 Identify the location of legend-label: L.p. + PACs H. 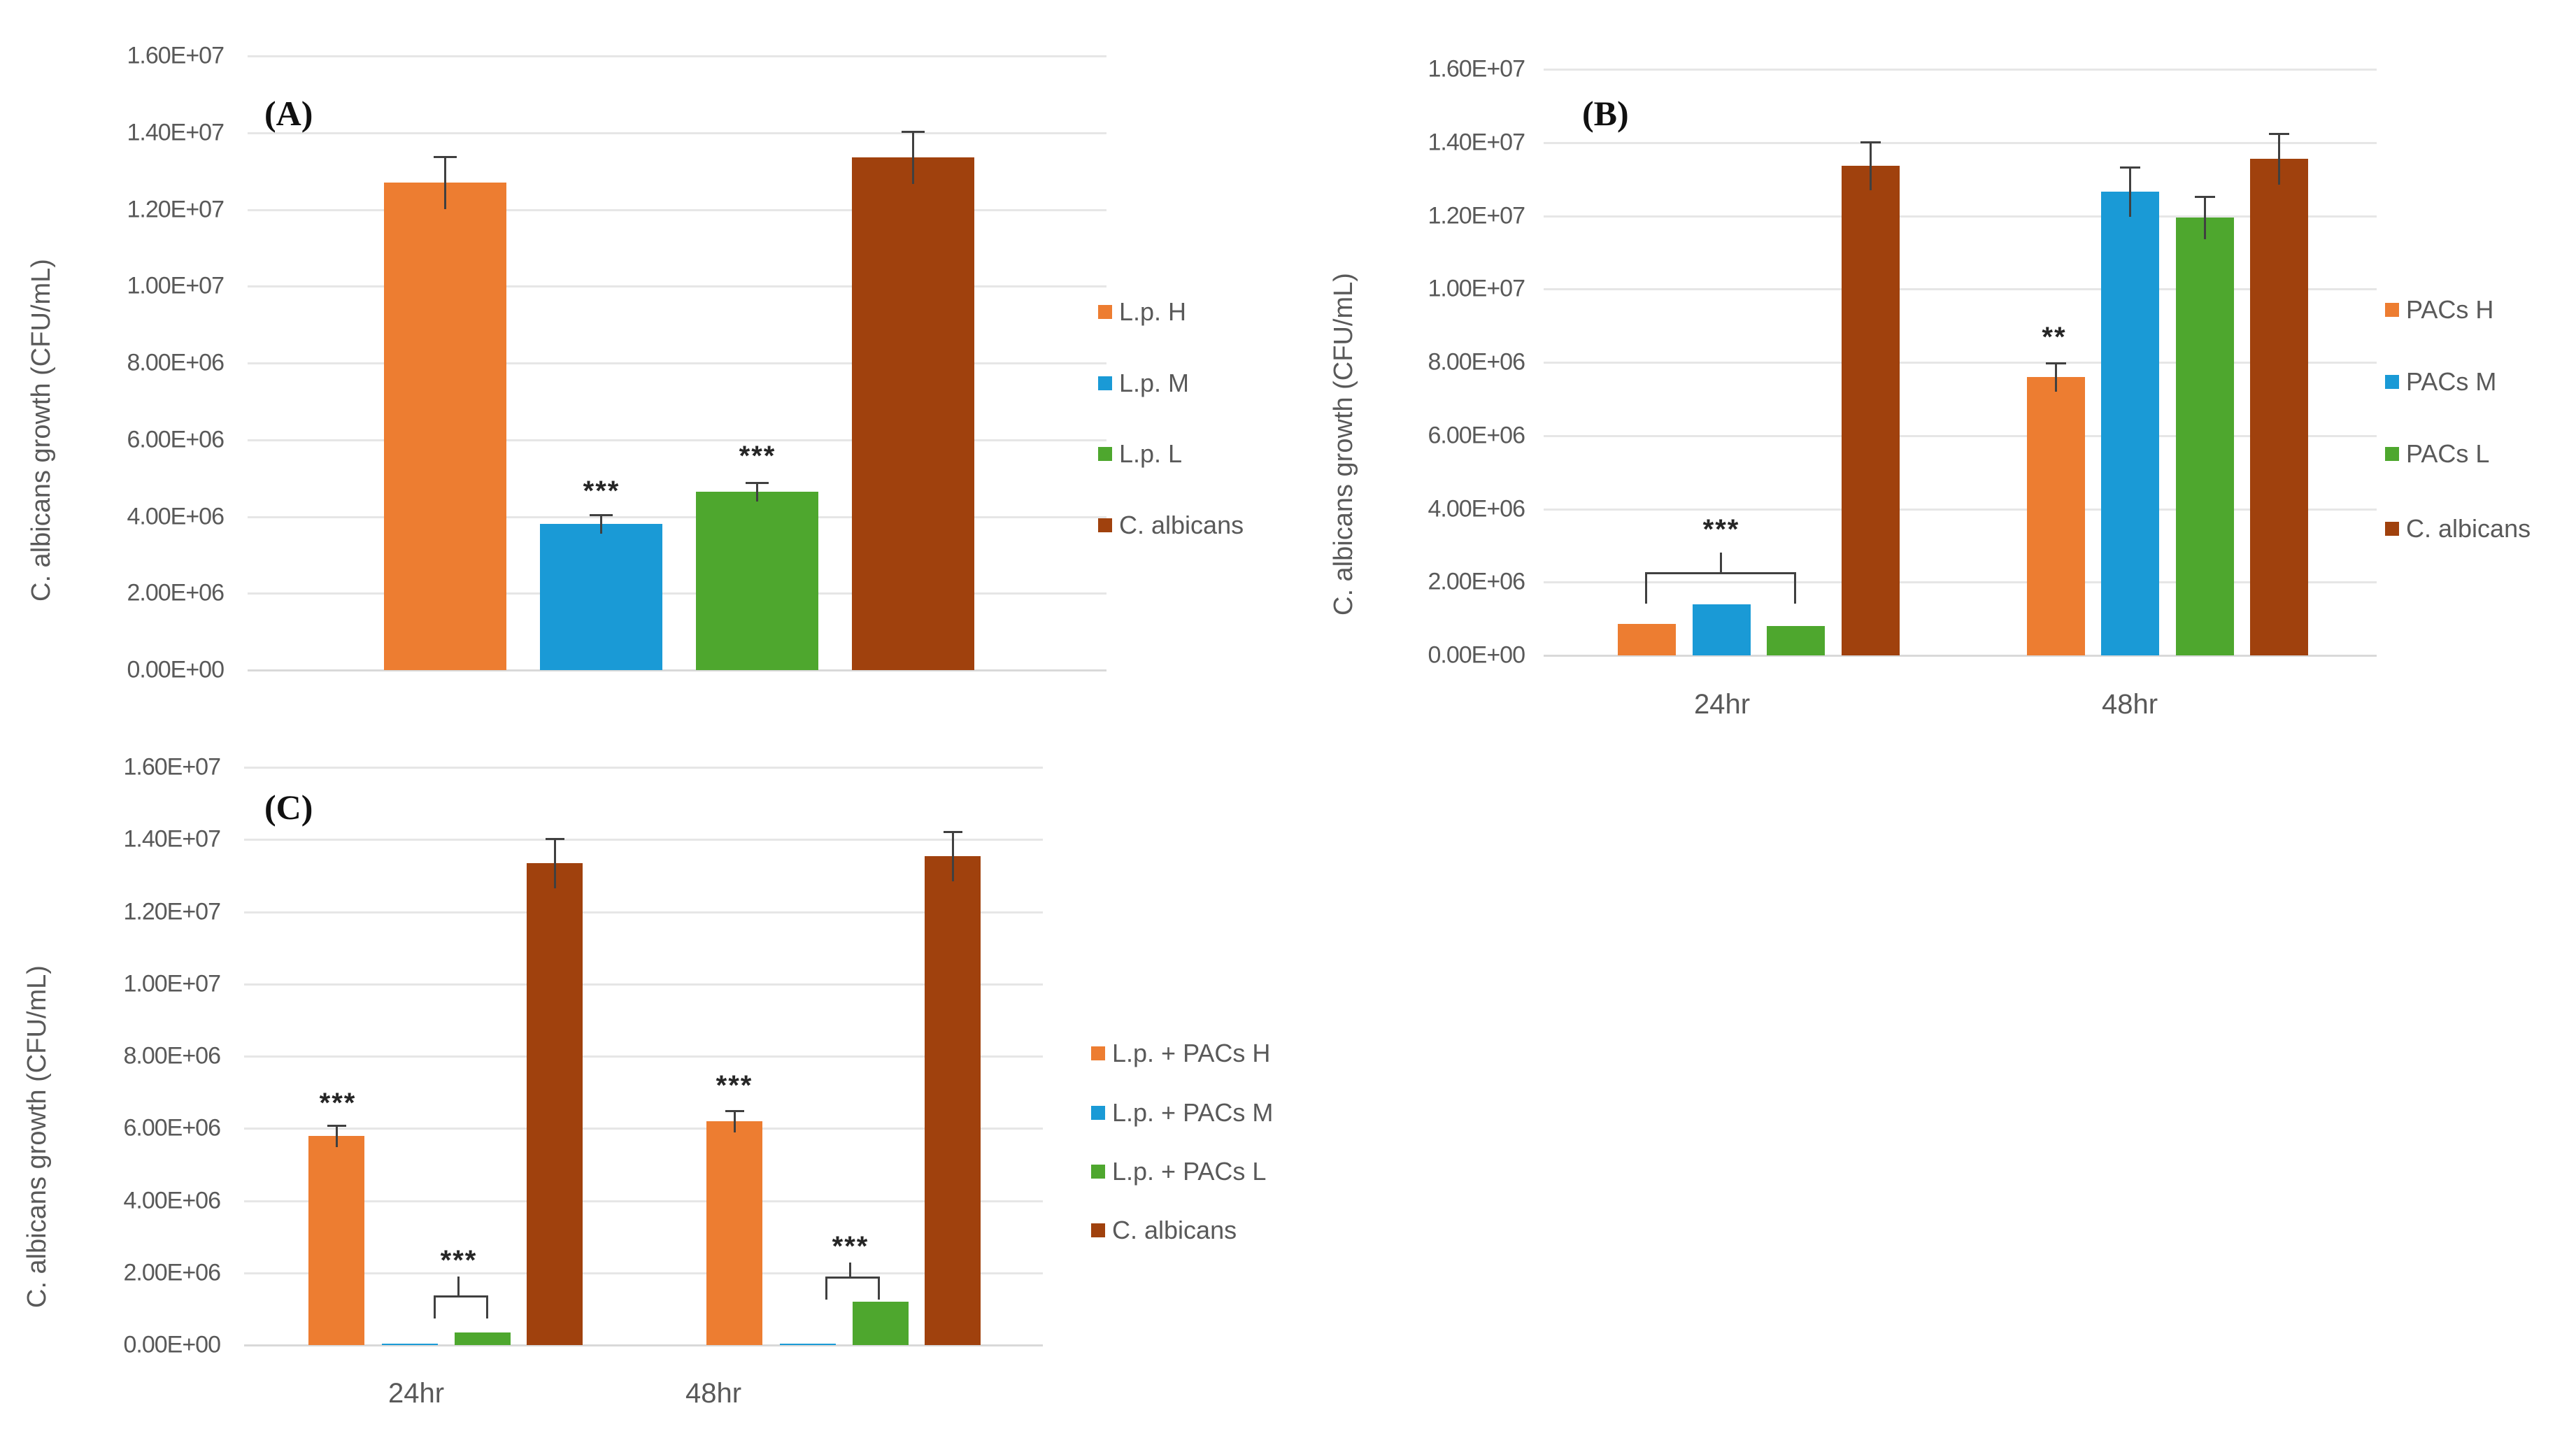
(1191, 1053).